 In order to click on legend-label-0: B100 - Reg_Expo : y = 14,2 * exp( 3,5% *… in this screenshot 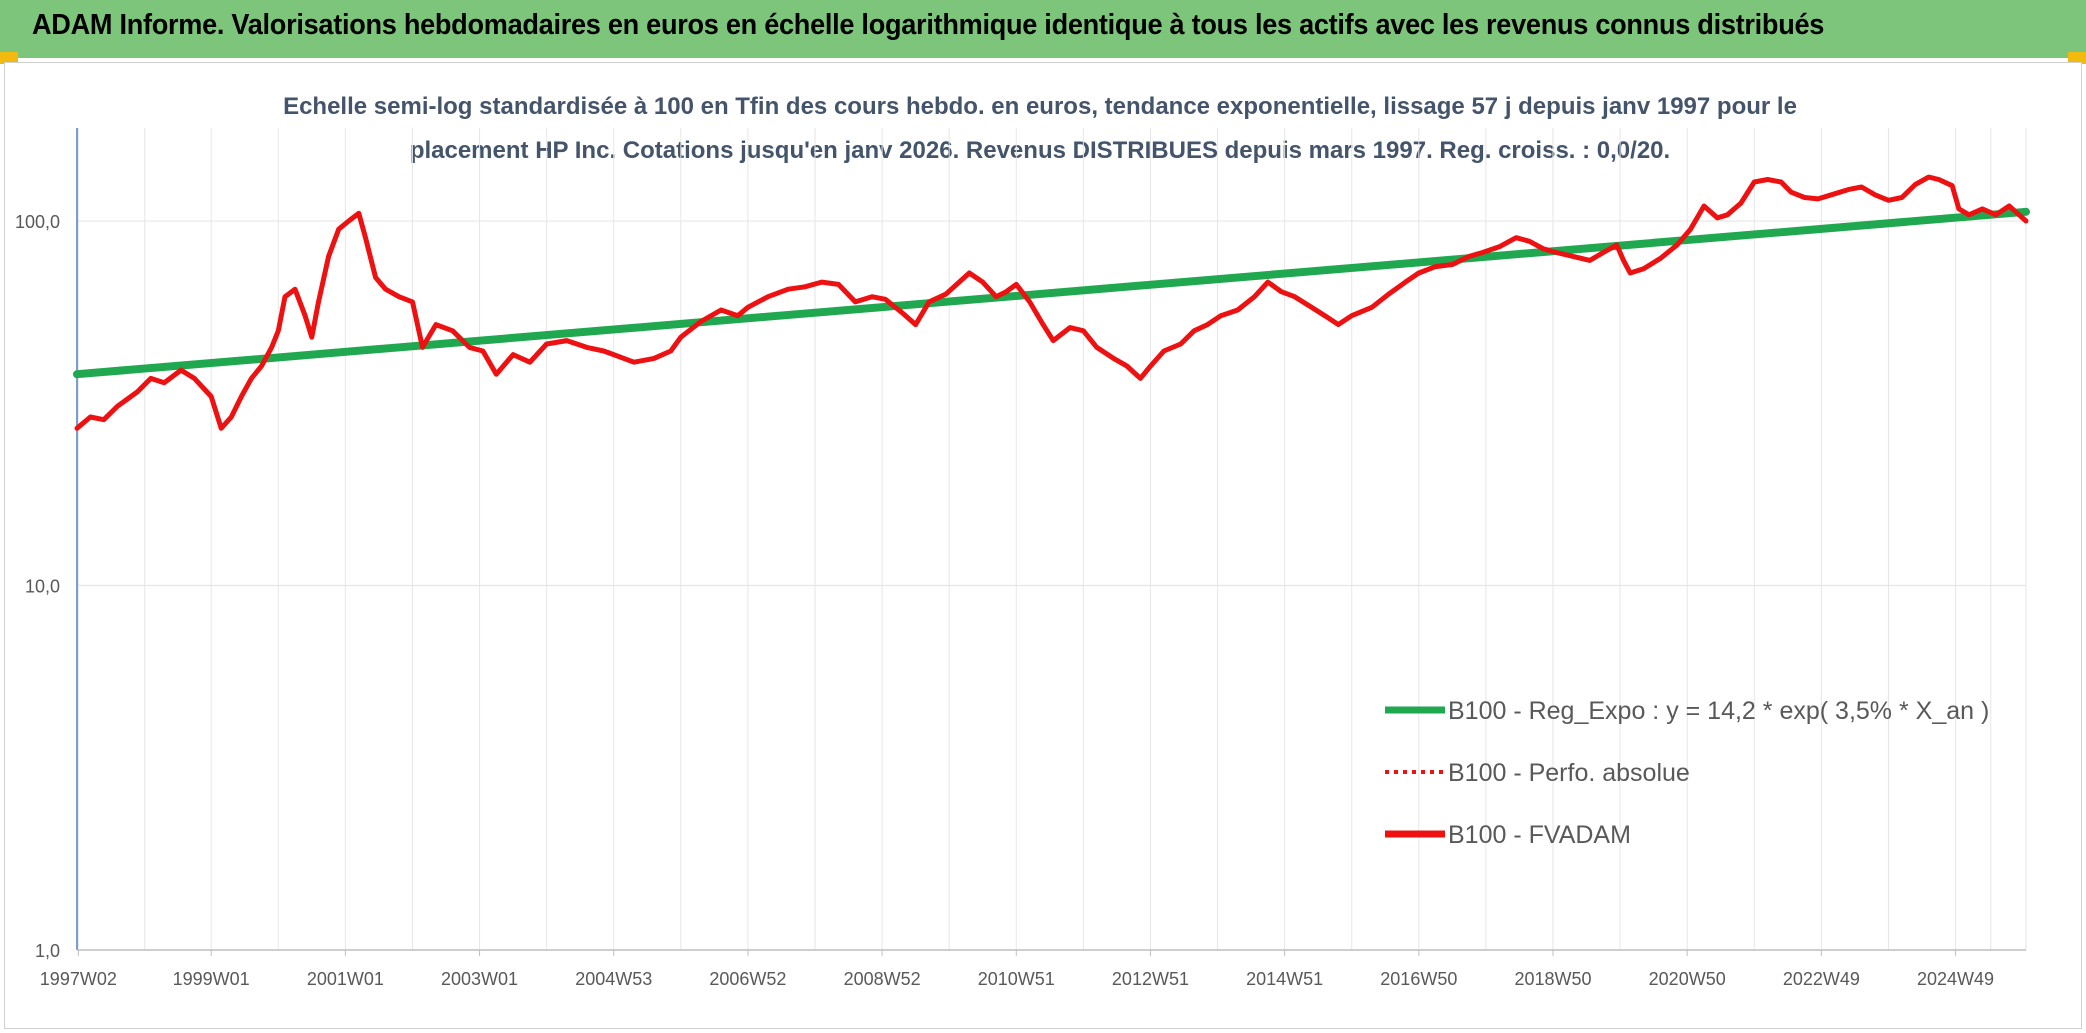, I will do `click(1718, 711)`.